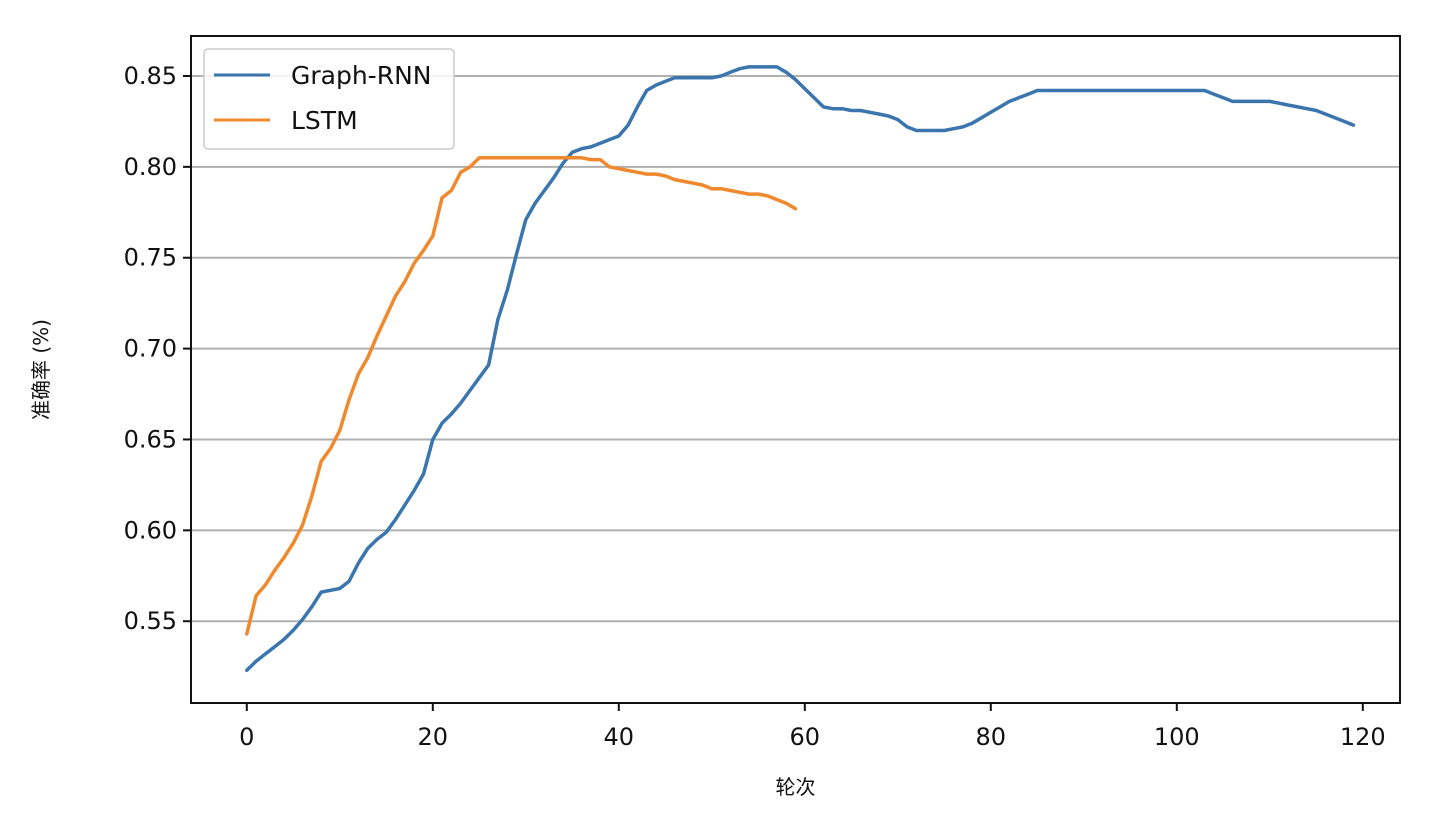 The image size is (1454, 834). What do you see at coordinates (150, 530) in the screenshot?
I see `y-tick-label: 0.60` at bounding box center [150, 530].